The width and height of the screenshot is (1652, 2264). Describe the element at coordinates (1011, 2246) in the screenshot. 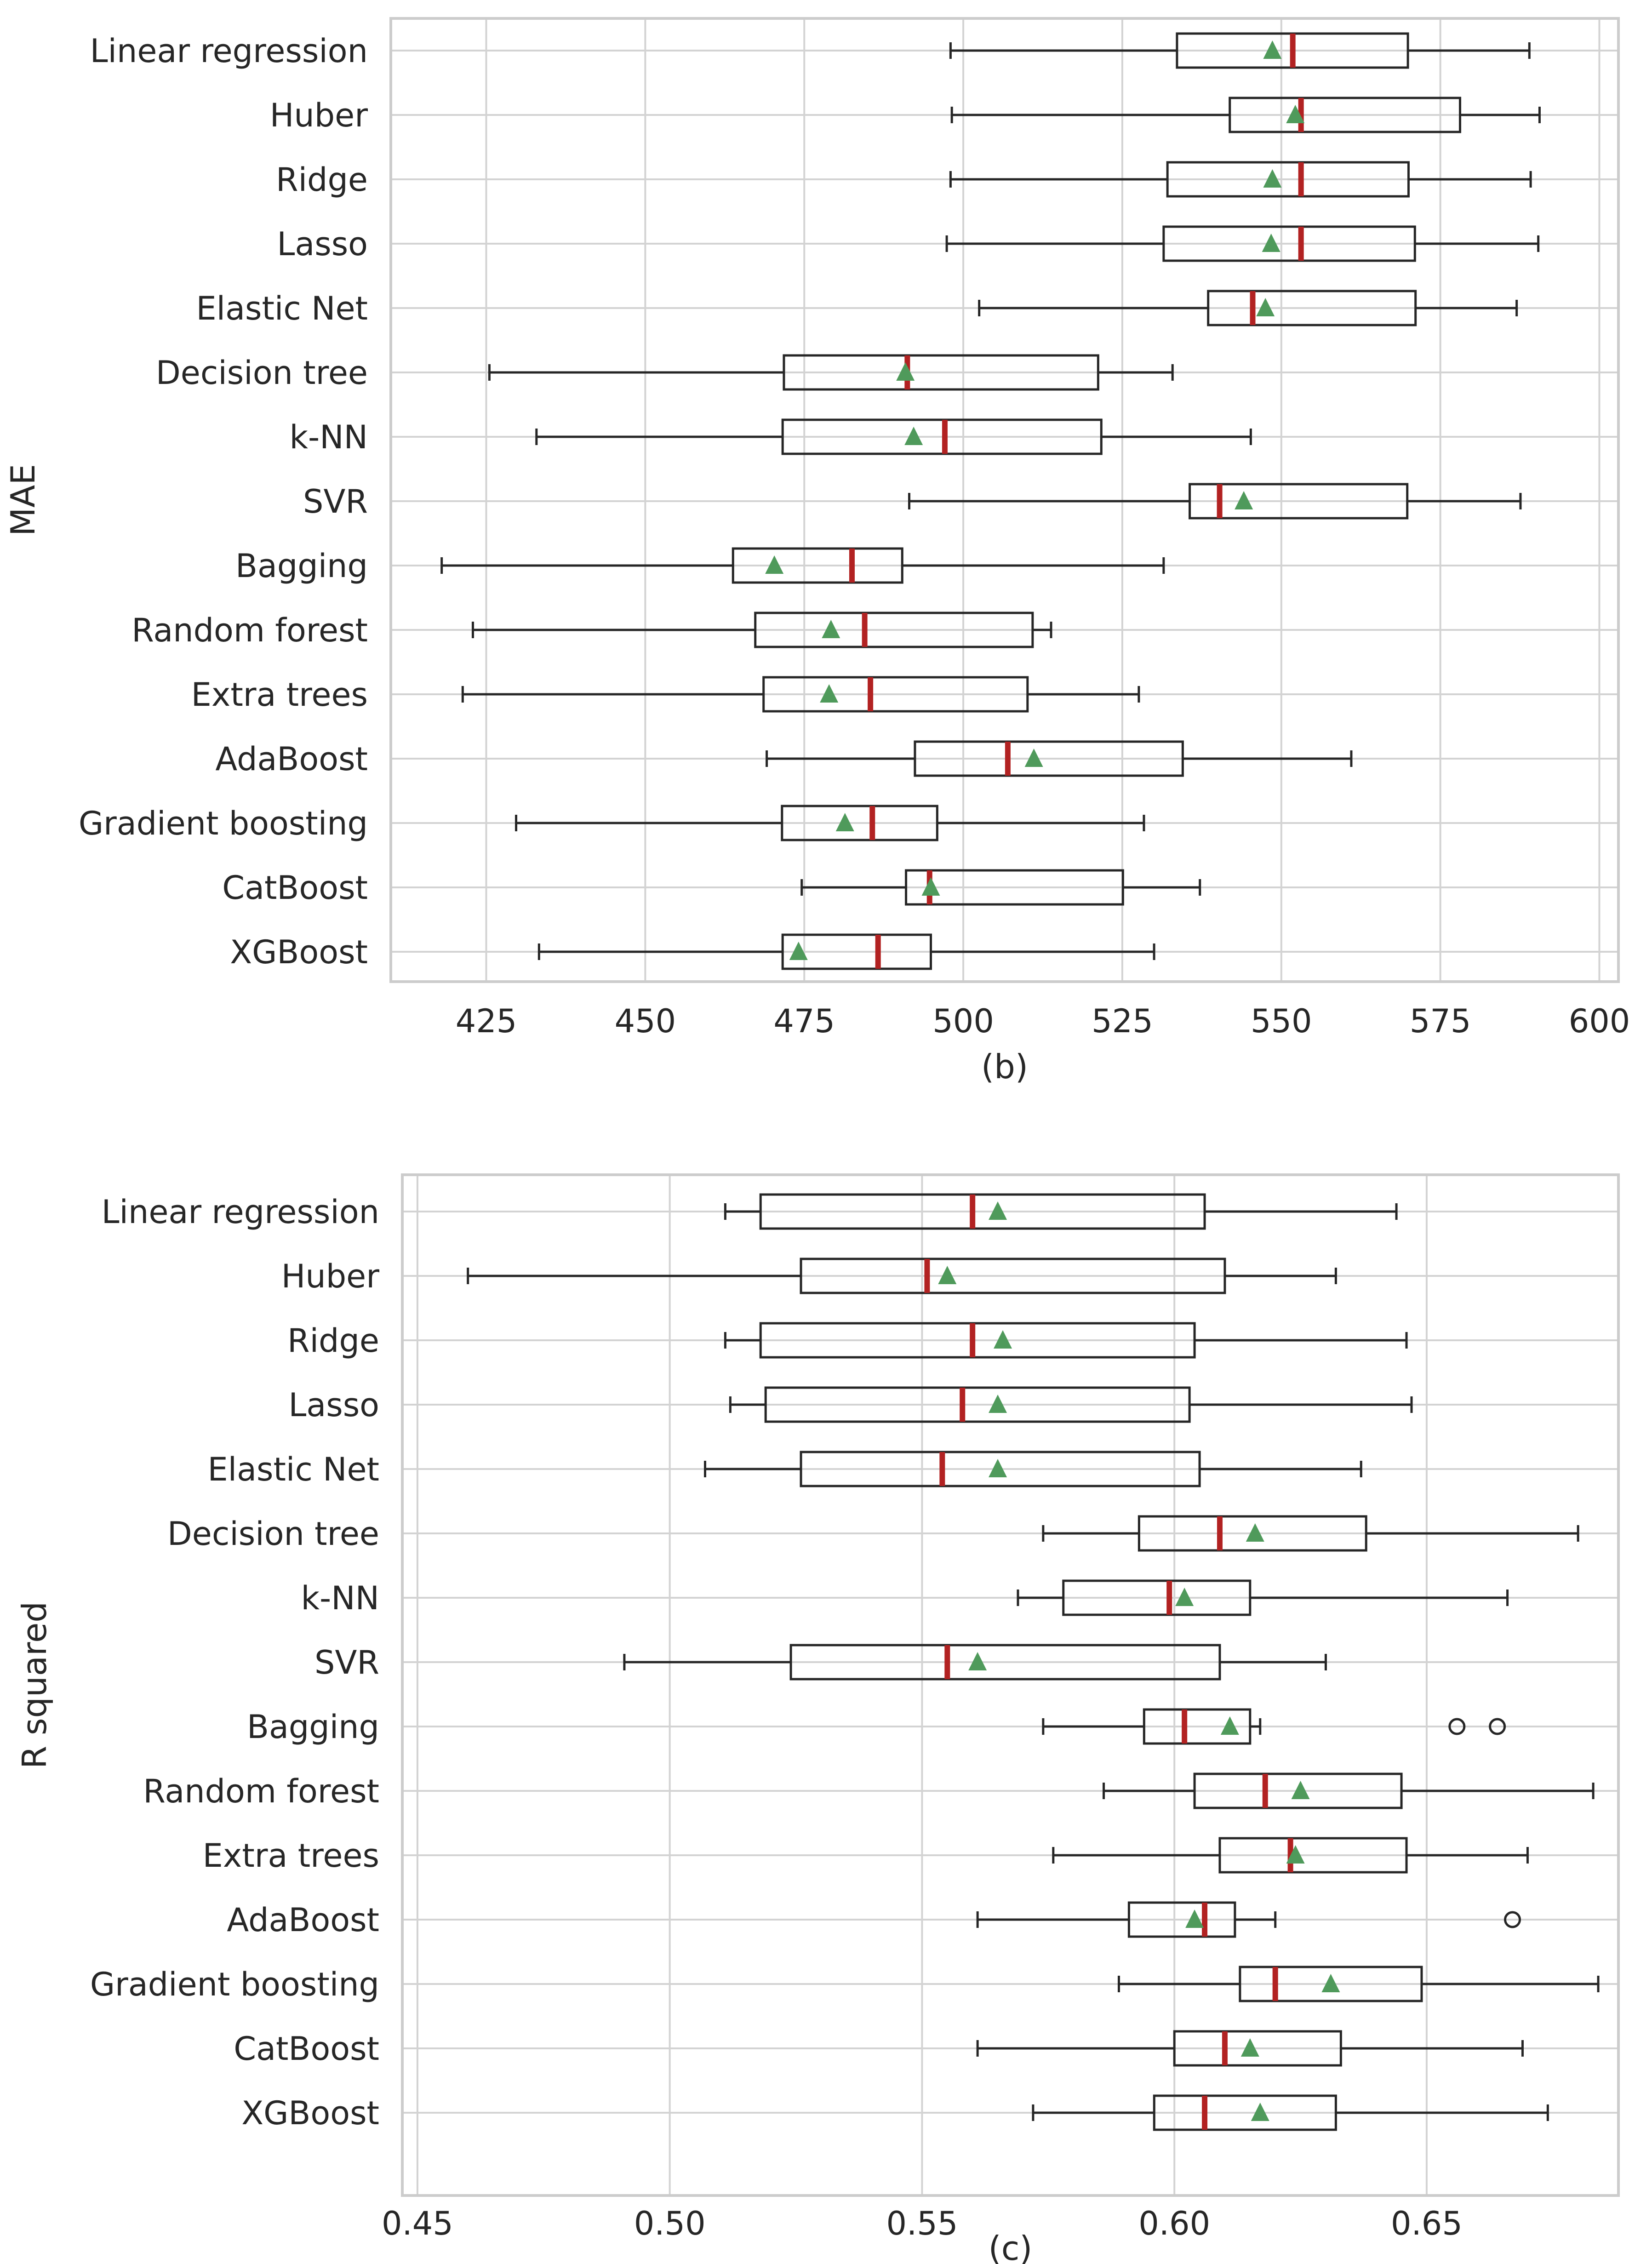

I see `r-squared-panel-caption: (c)` at that location.